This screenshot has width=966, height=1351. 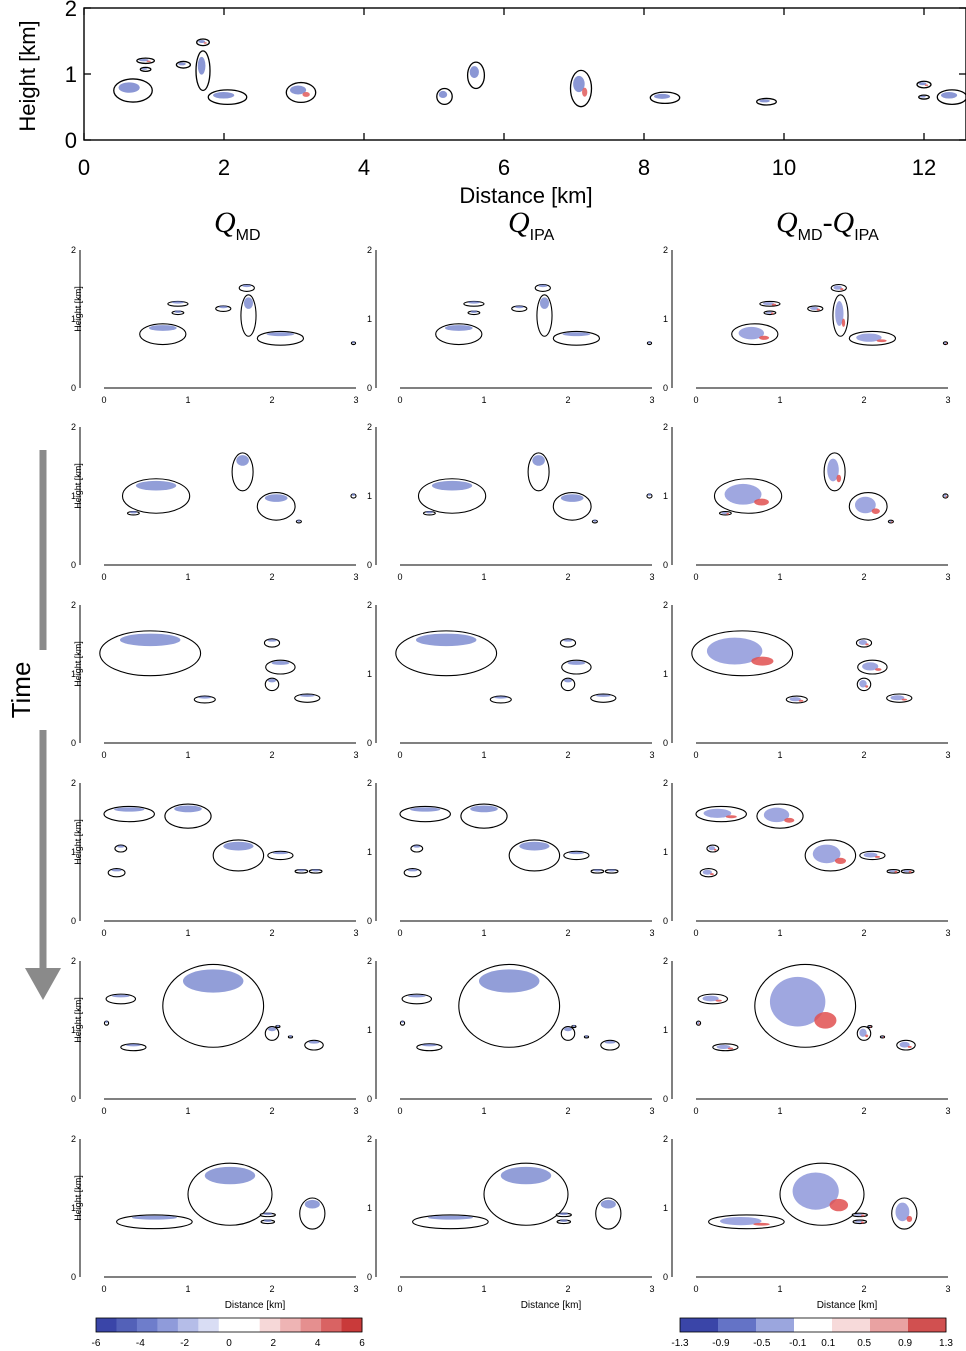 I want to click on column-title-diff-mid: -Q, so click(x=839, y=222).